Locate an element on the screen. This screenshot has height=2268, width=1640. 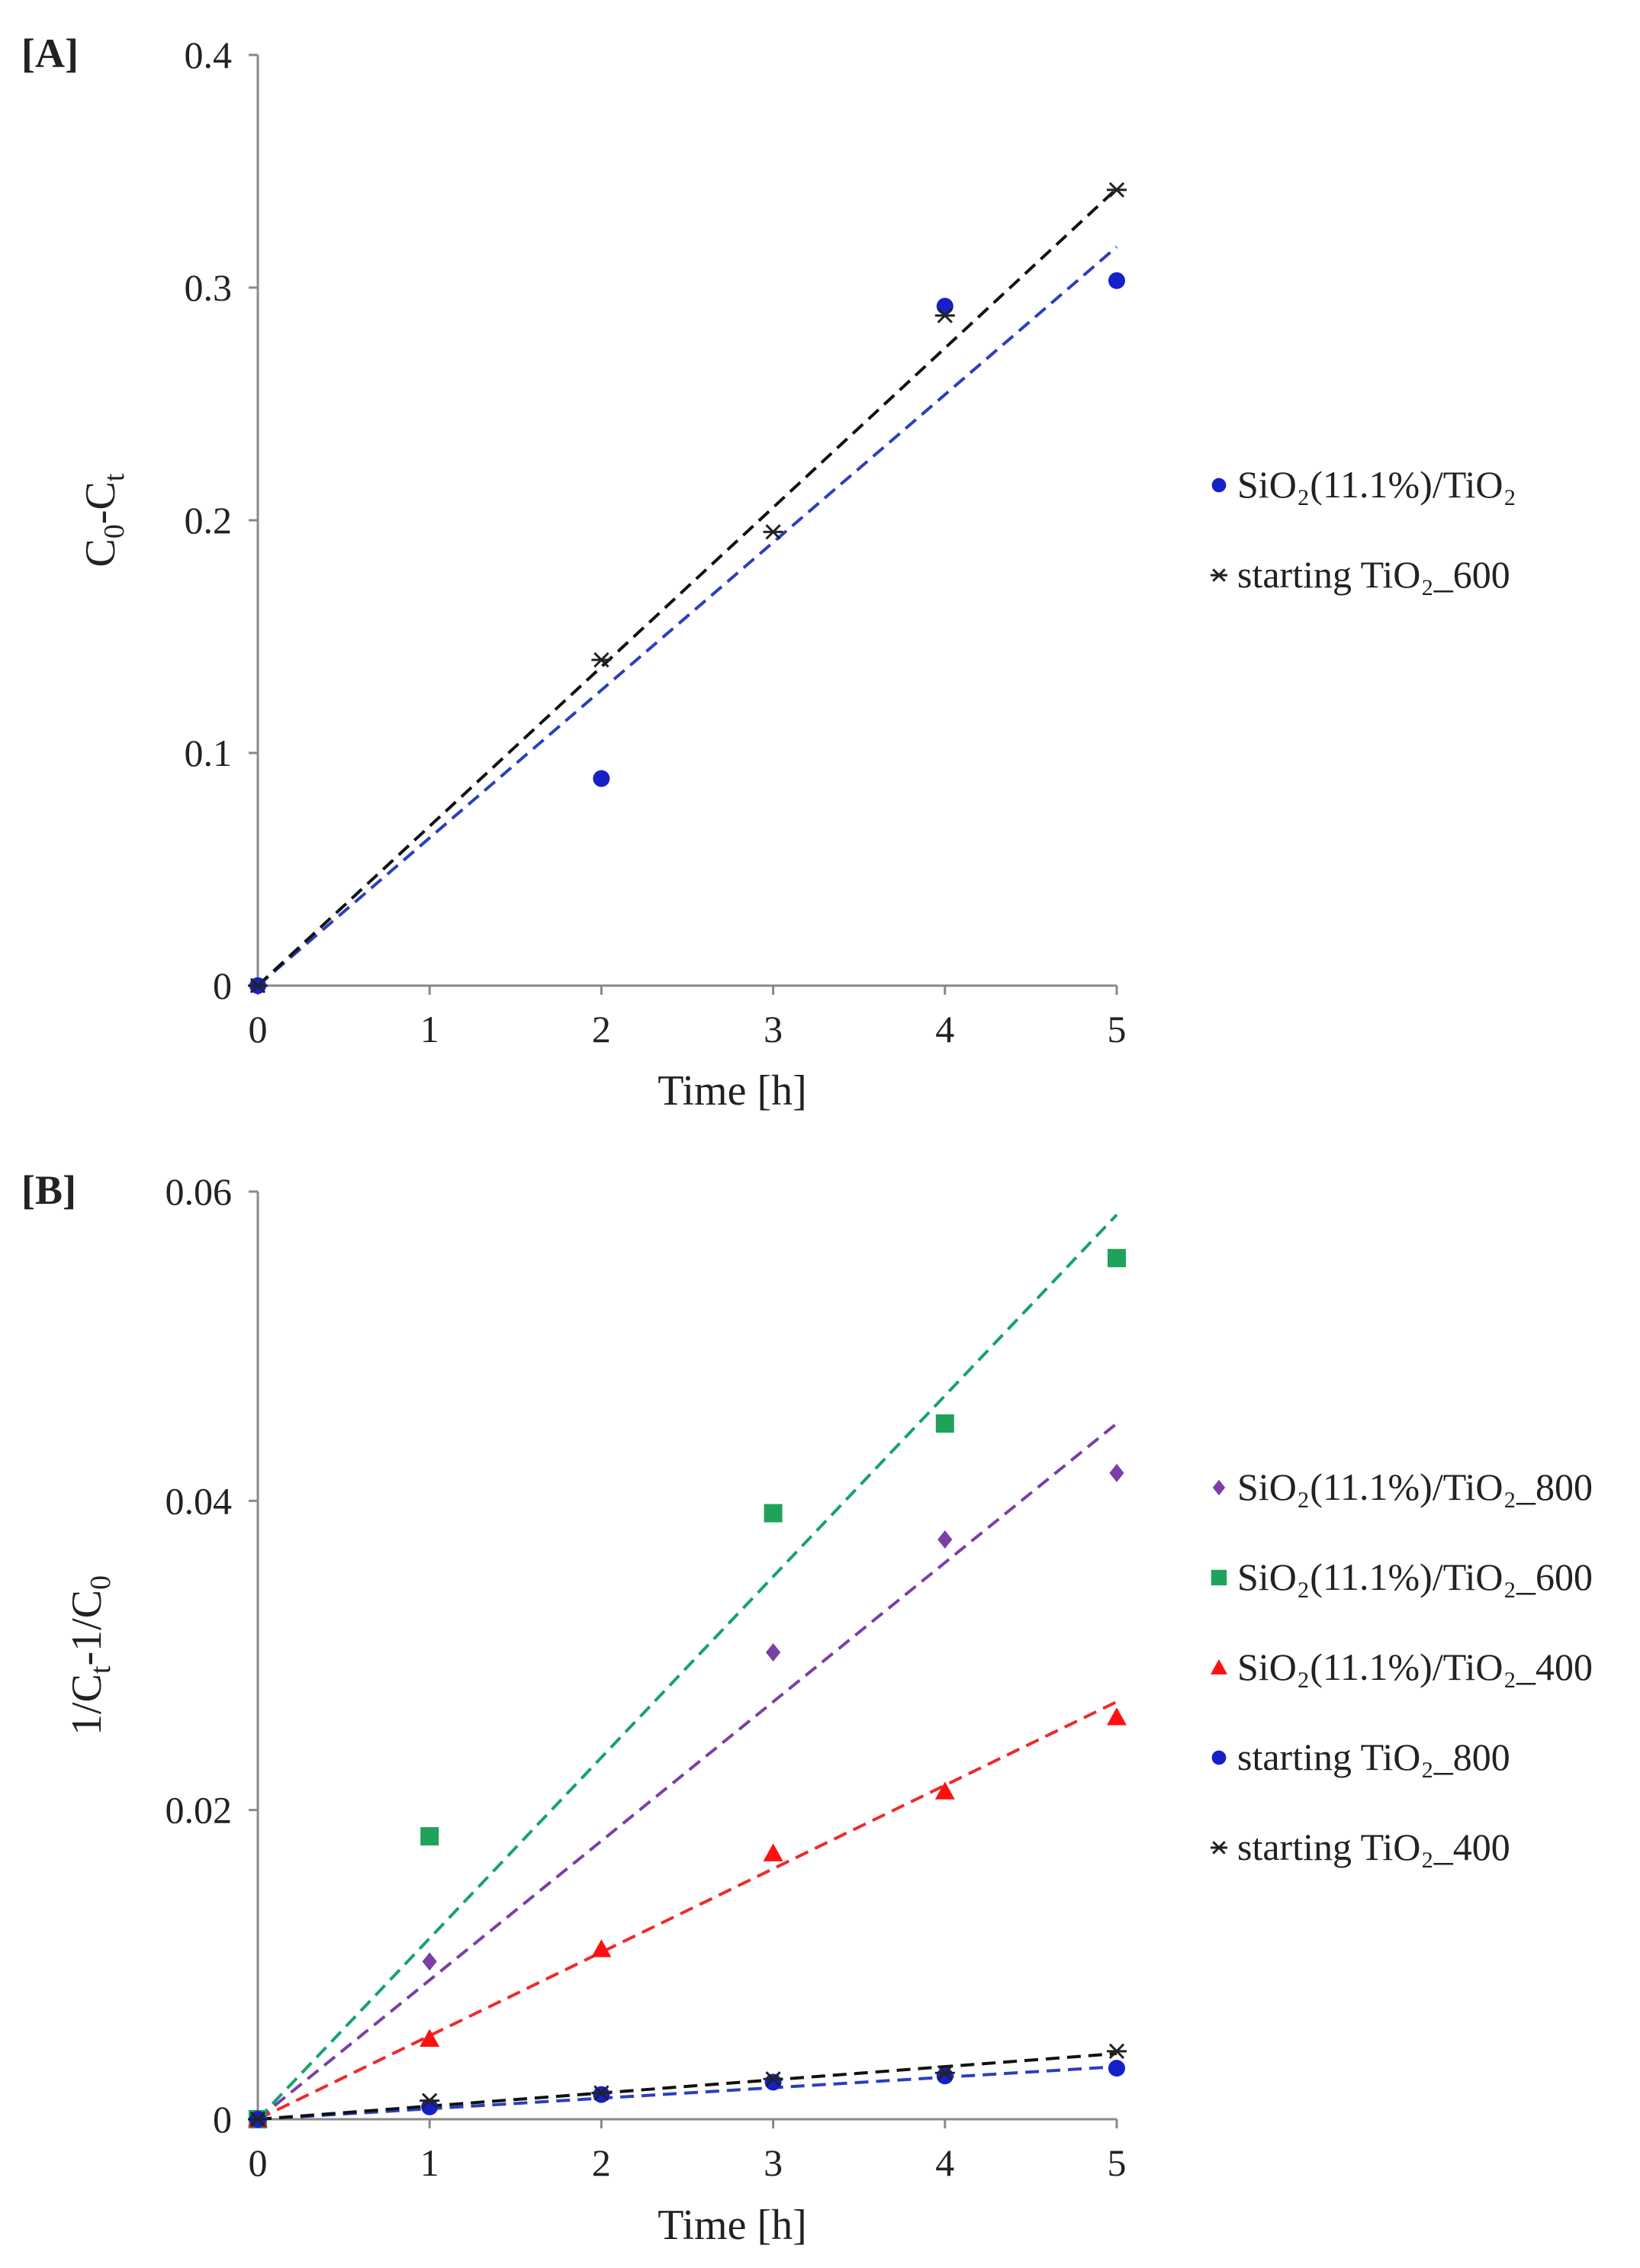
panel-a-y-tick-label: 0.4 is located at coordinates (209, 55).